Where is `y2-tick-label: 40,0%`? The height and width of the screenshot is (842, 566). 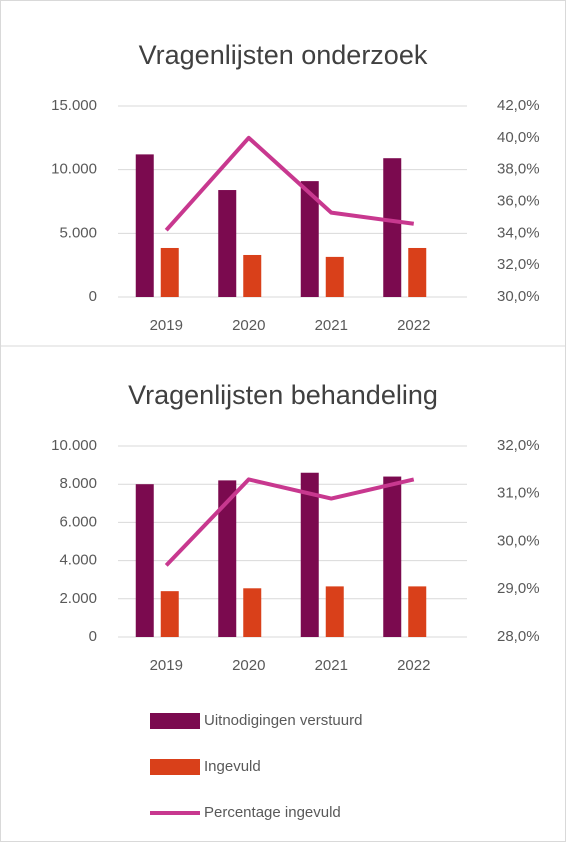 y2-tick-label: 40,0% is located at coordinates (518, 137).